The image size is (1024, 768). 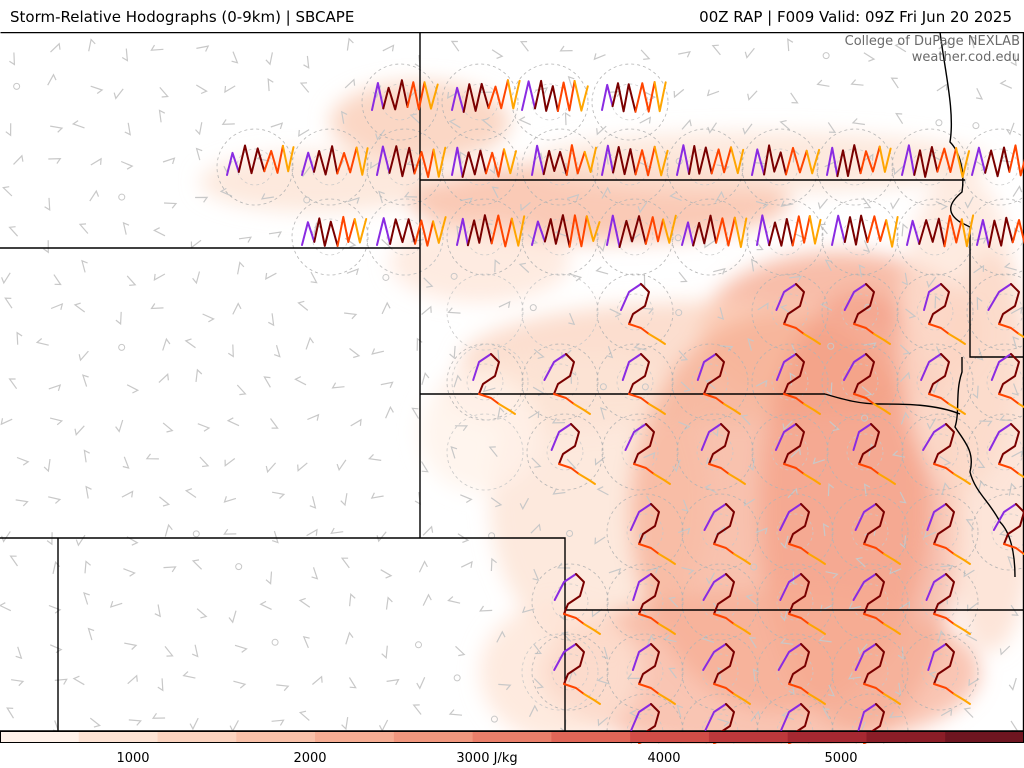 What do you see at coordinates (664, 758) in the screenshot?
I see `colorbar-tick-4000: 4000` at bounding box center [664, 758].